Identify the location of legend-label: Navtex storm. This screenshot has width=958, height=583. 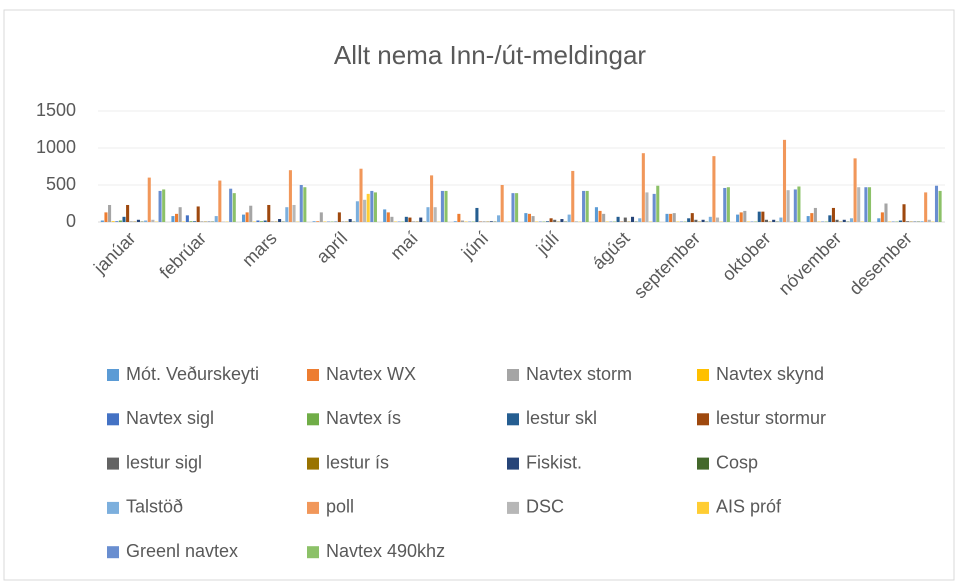
(579, 374).